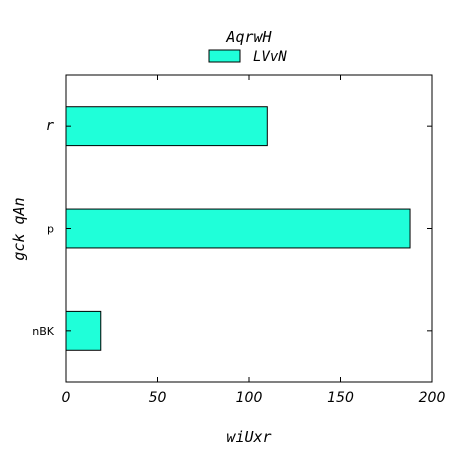 This screenshot has width=455, height=455. I want to click on bar-p, so click(238, 228).